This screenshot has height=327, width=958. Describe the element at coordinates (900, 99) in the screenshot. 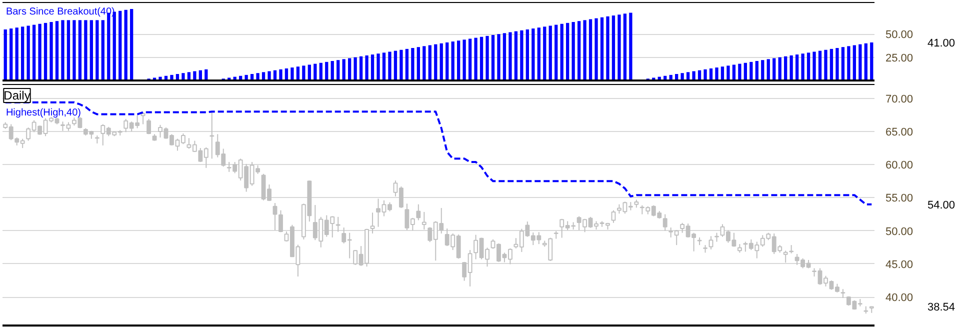

I see `y-tick-label: 70.00` at that location.